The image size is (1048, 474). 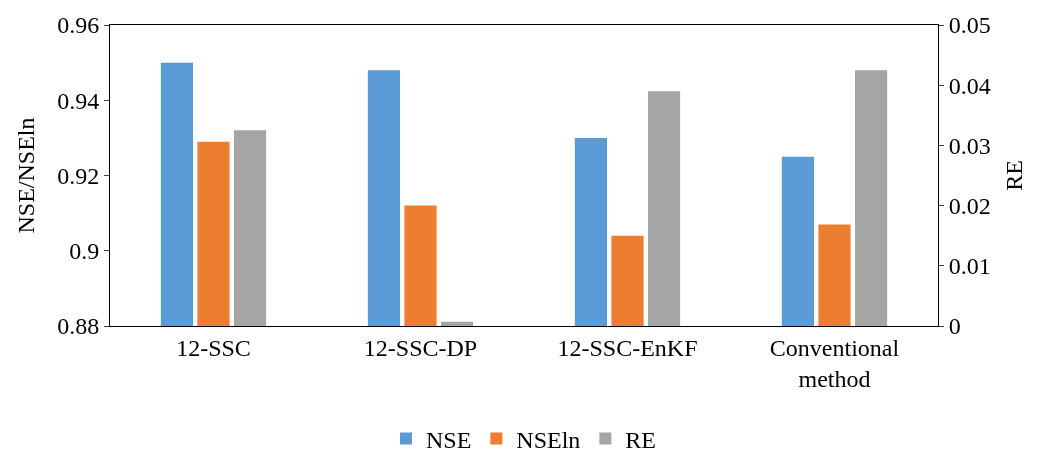 I want to click on y2-tick-label: 0.05, so click(x=969, y=25).